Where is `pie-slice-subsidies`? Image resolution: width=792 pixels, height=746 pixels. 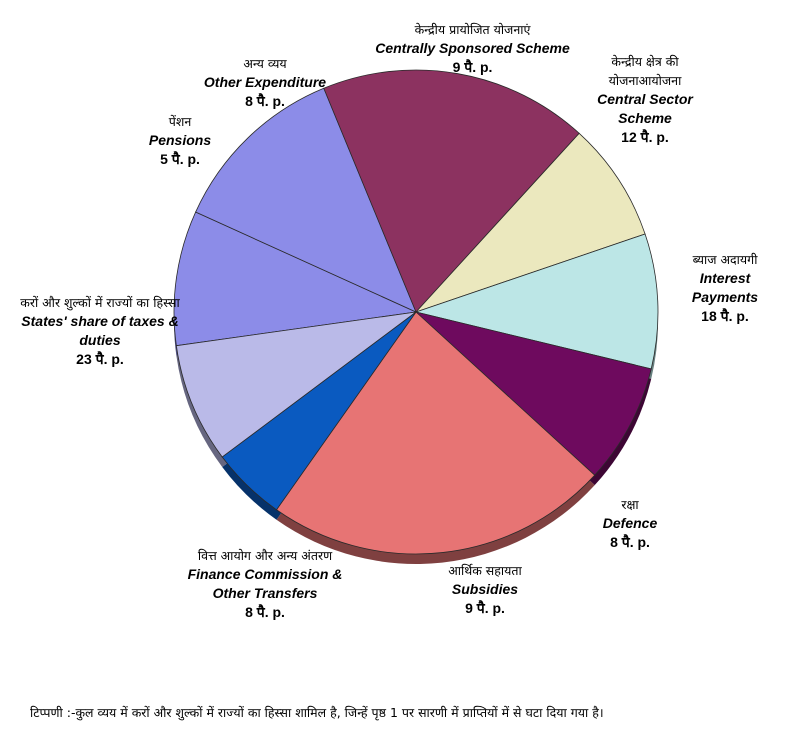
pie-slice-subsidies is located at coordinates (536, 301).